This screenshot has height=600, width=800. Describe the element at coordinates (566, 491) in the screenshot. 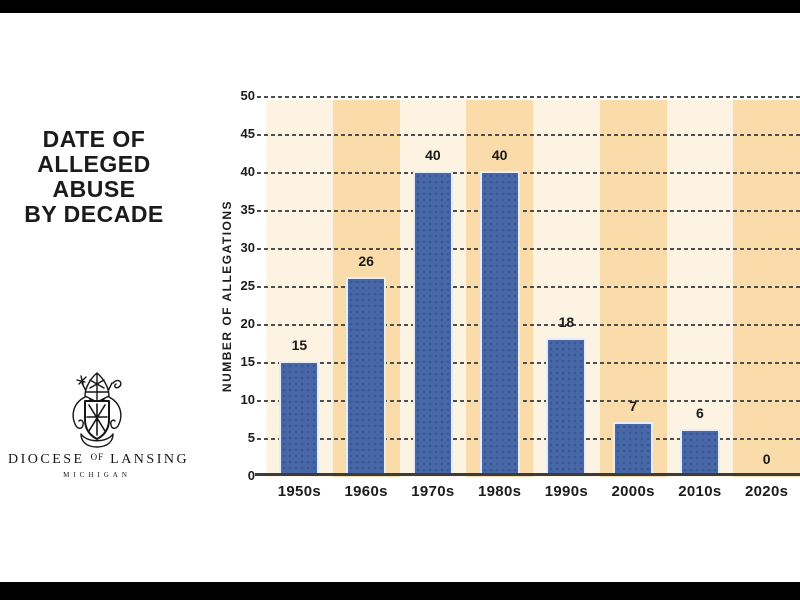

I see `x-tick-label: 1990s` at that location.